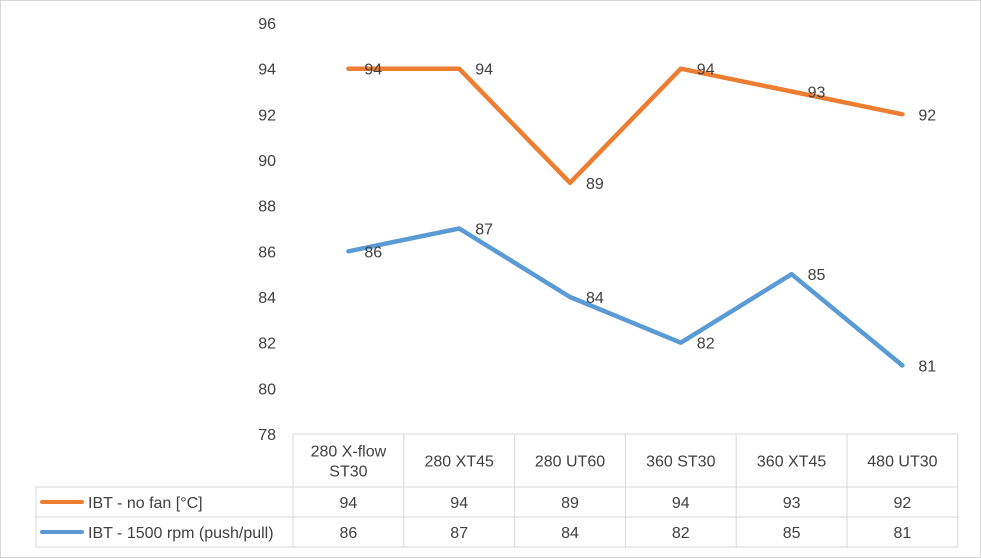 This screenshot has width=981, height=558. I want to click on y-tick-label: 96, so click(267, 24).